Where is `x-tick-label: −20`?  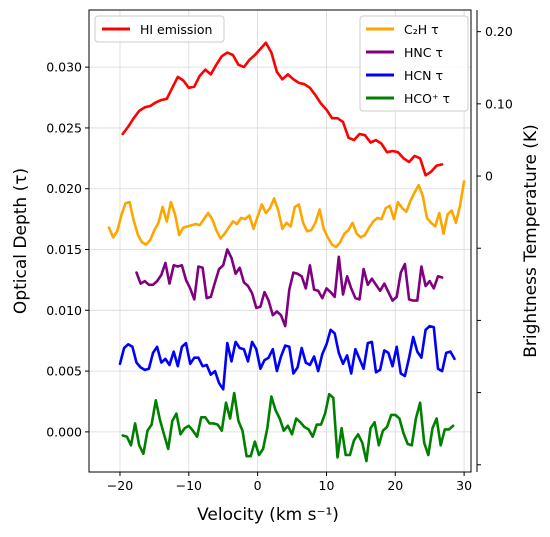 x-tick-label: −20 is located at coordinates (120, 485).